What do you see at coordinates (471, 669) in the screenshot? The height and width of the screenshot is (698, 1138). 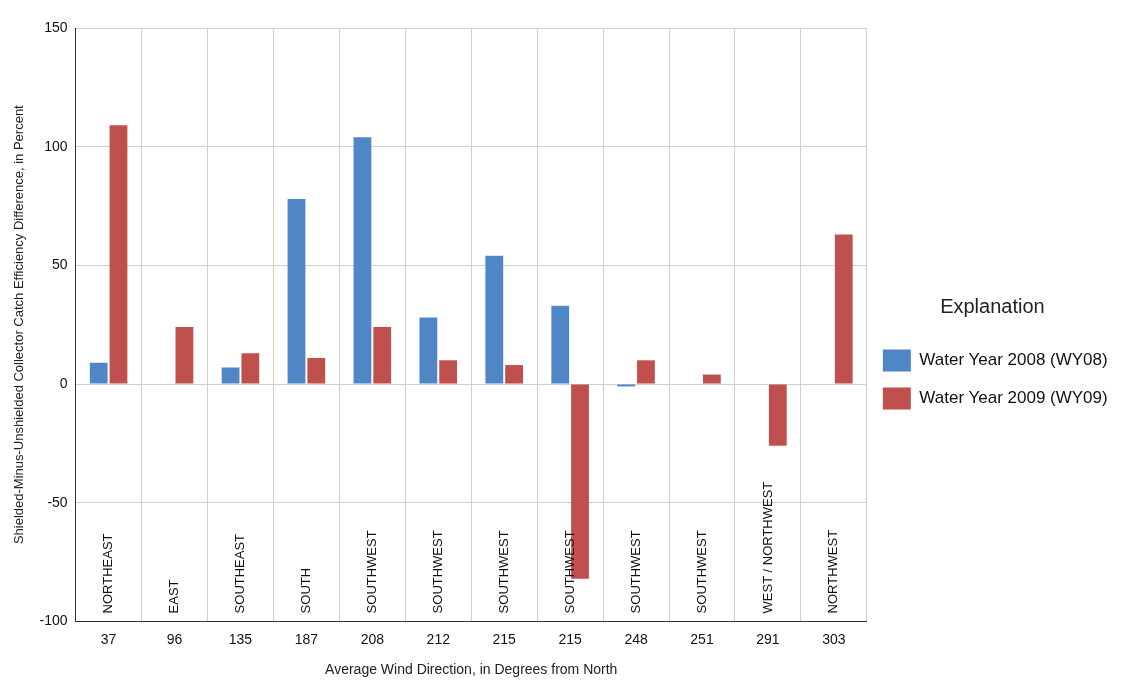 I see `x-axis-title: Average Wind Direction, in Degrees from North` at bounding box center [471, 669].